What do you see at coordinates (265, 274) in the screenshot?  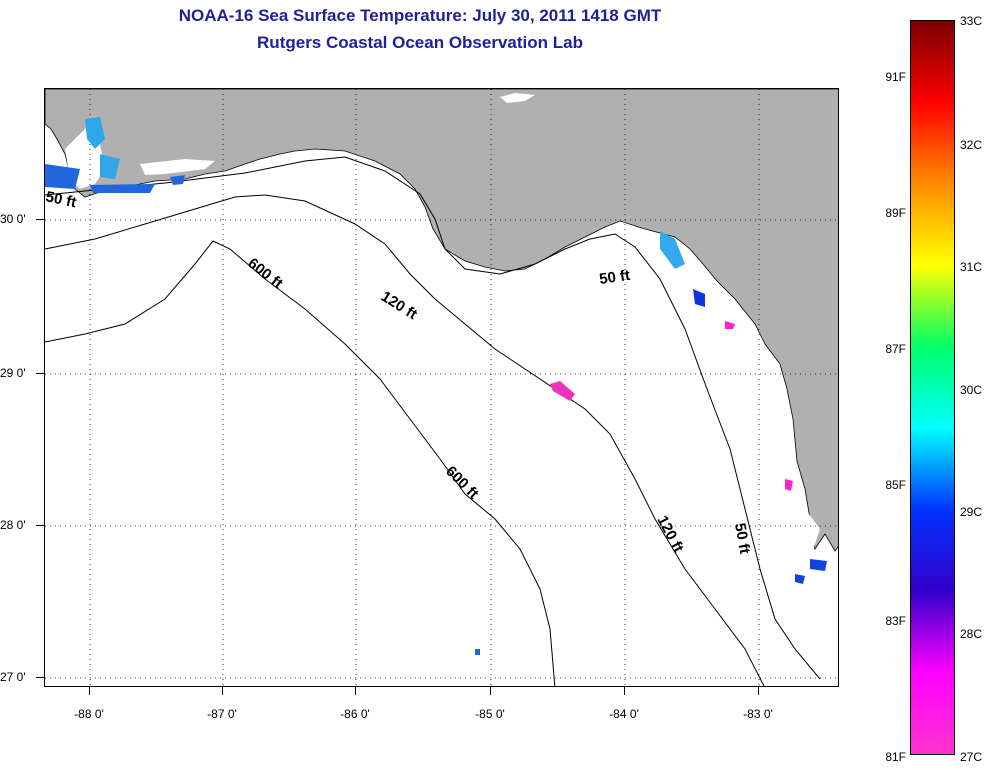 I see `contour-label-600ft-north: 600 ft` at bounding box center [265, 274].